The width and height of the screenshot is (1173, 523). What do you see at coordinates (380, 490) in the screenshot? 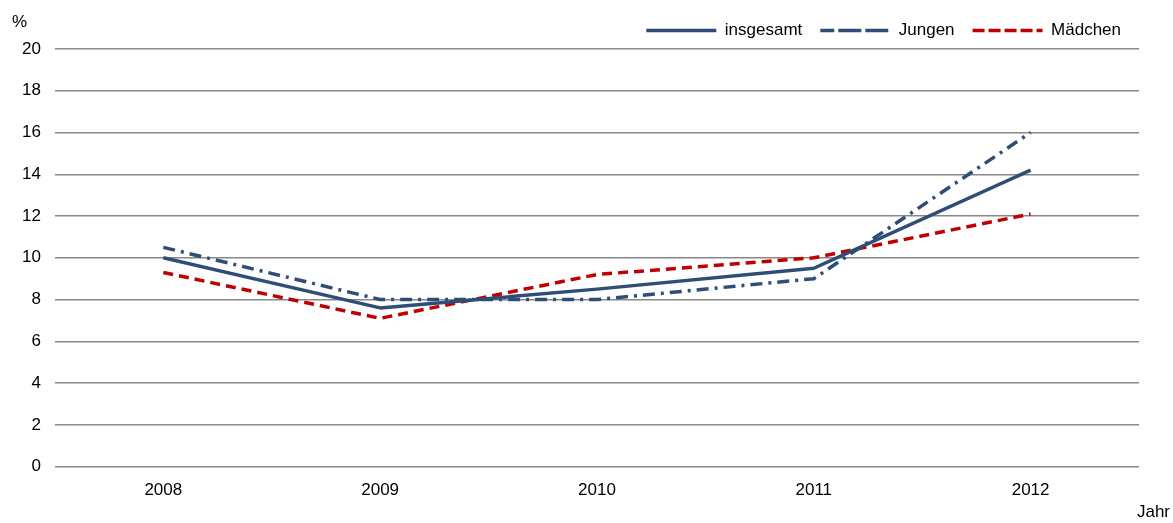
I see `x-tick-label: 2009` at bounding box center [380, 490].